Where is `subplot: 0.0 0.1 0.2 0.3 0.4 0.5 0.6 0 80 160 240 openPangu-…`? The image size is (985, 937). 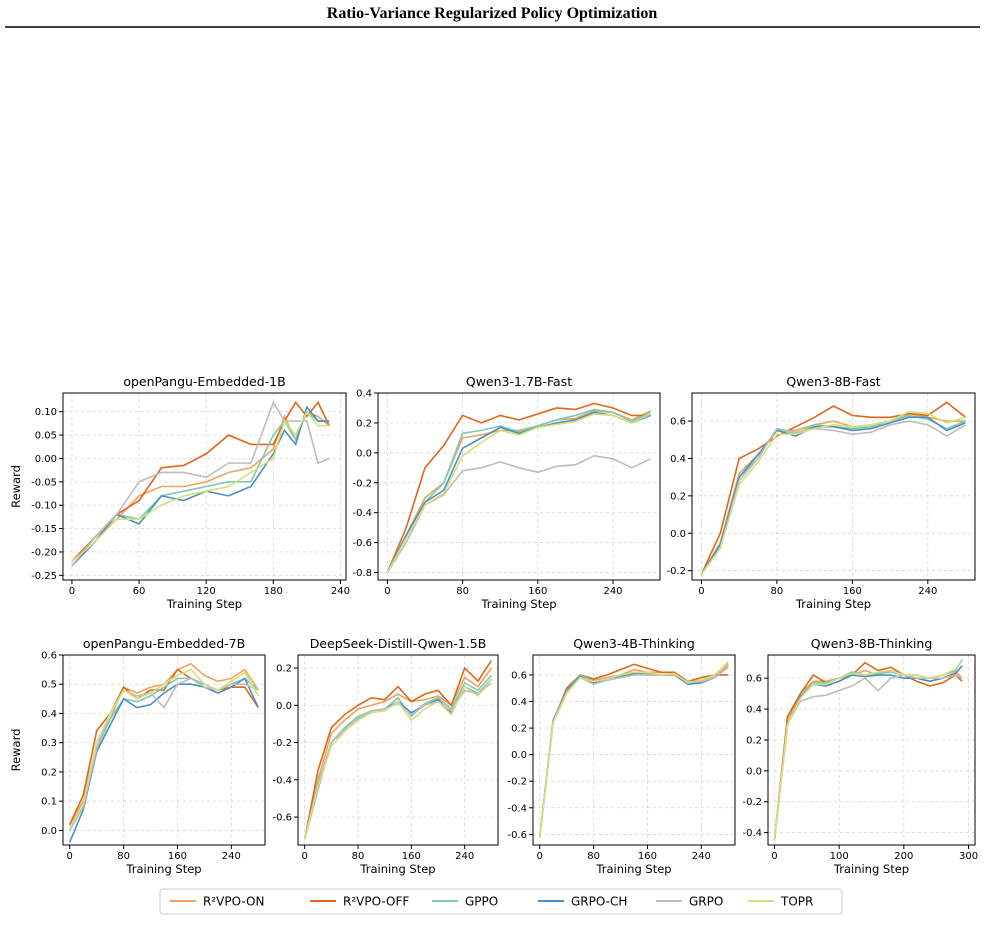 subplot: 0.0 0.1 0.2 0.3 0.4 0.5 0.6 0 80 160 240 openPangu-… is located at coordinates (137, 756).